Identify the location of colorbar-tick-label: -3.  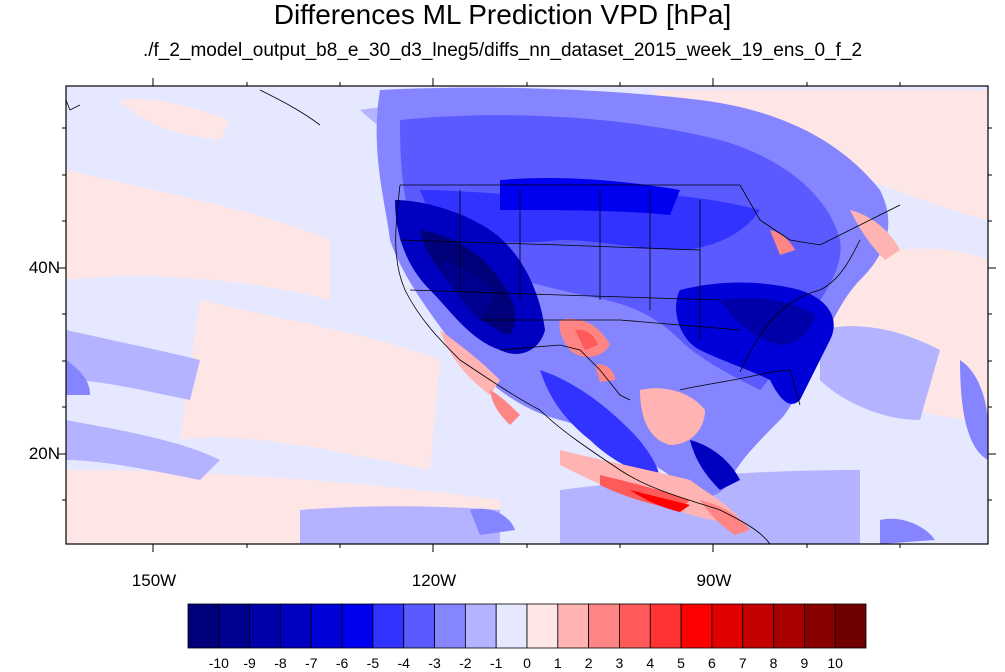
(434, 663).